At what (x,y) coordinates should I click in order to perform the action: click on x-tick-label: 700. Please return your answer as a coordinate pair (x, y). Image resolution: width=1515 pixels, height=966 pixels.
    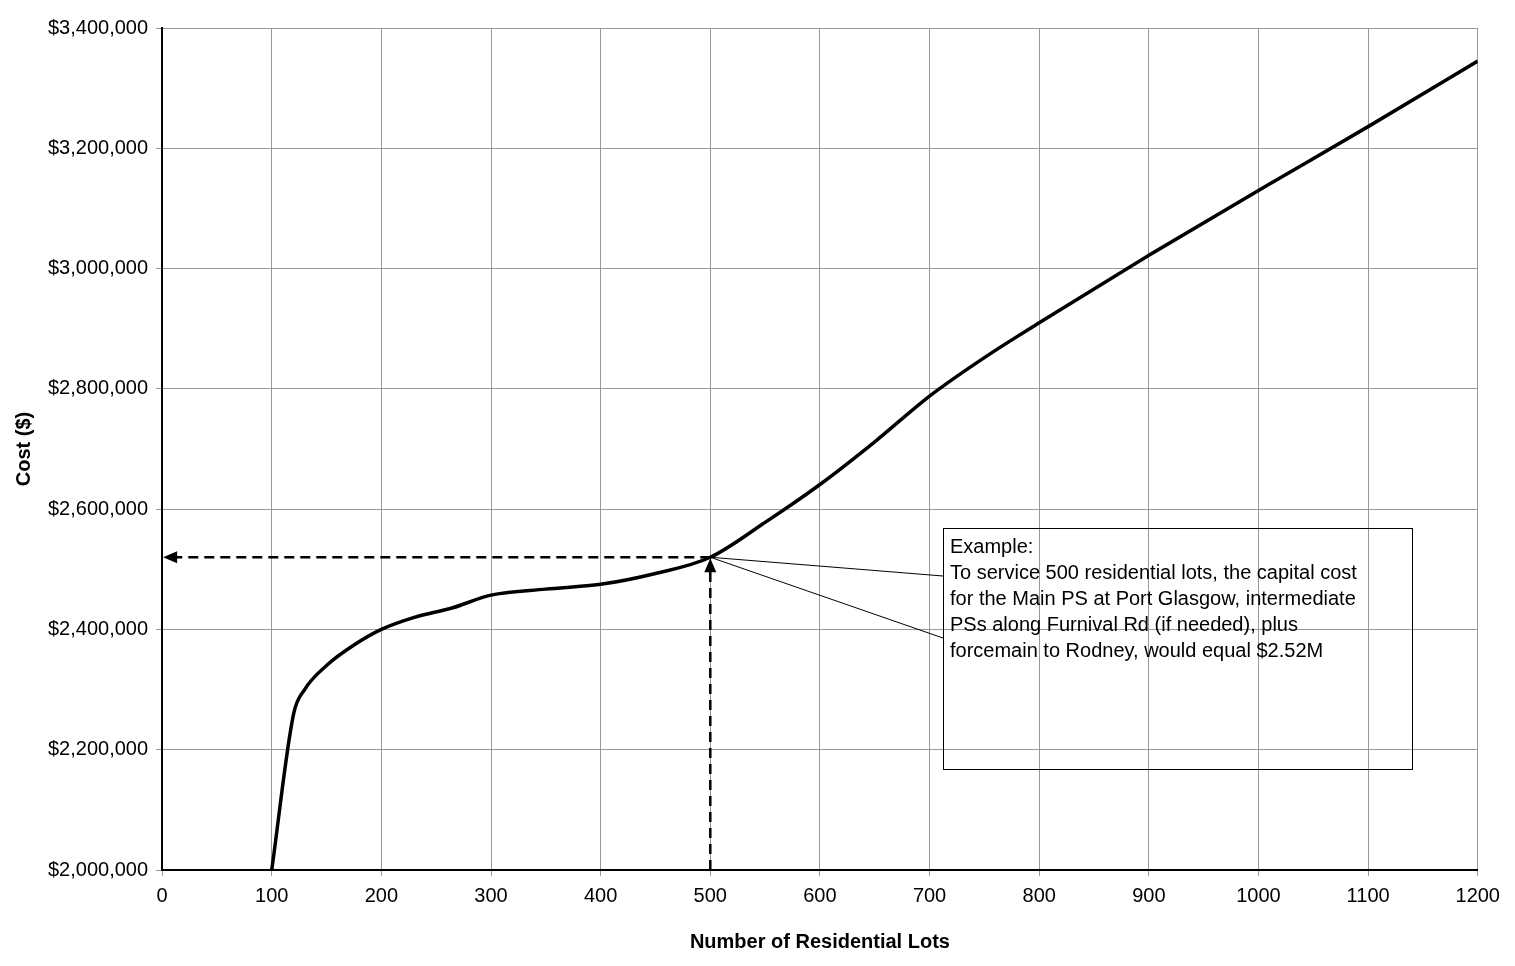
    Looking at the image, I should click on (929, 894).